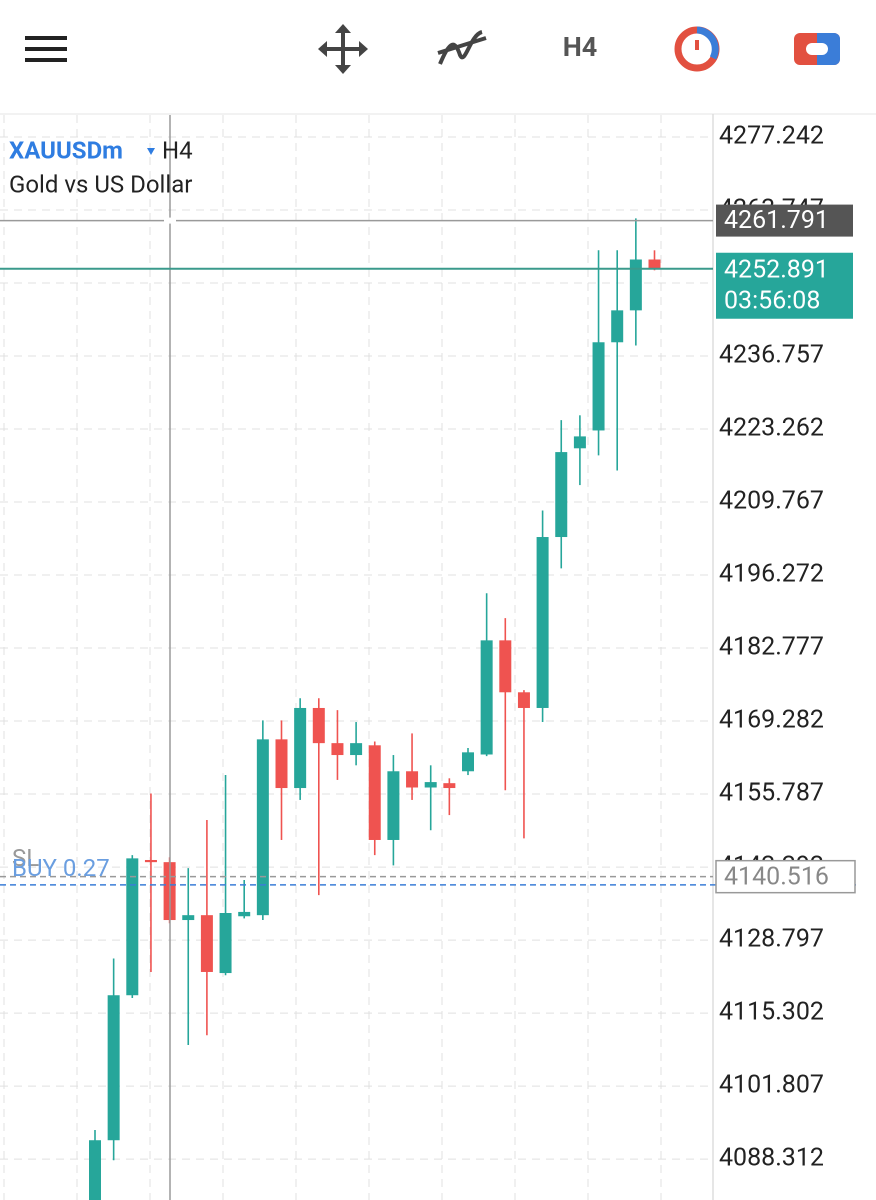  I want to click on clock-button, so click(697, 49).